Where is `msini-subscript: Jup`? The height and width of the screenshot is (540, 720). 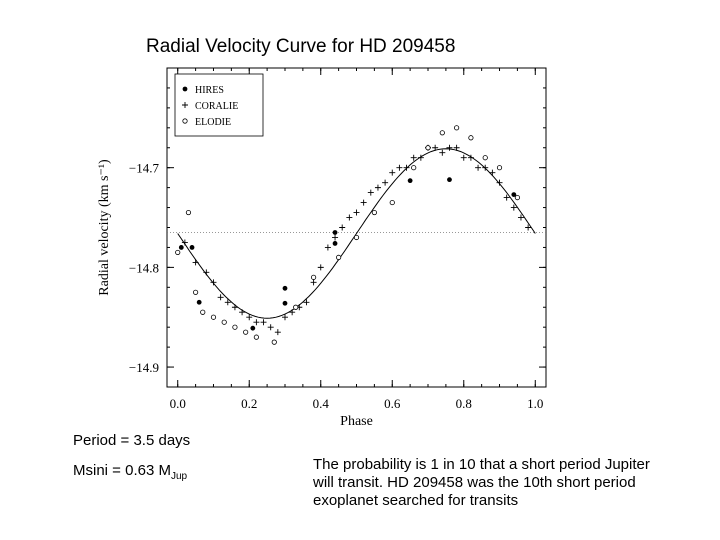 msini-subscript: Jup is located at coordinates (179, 476).